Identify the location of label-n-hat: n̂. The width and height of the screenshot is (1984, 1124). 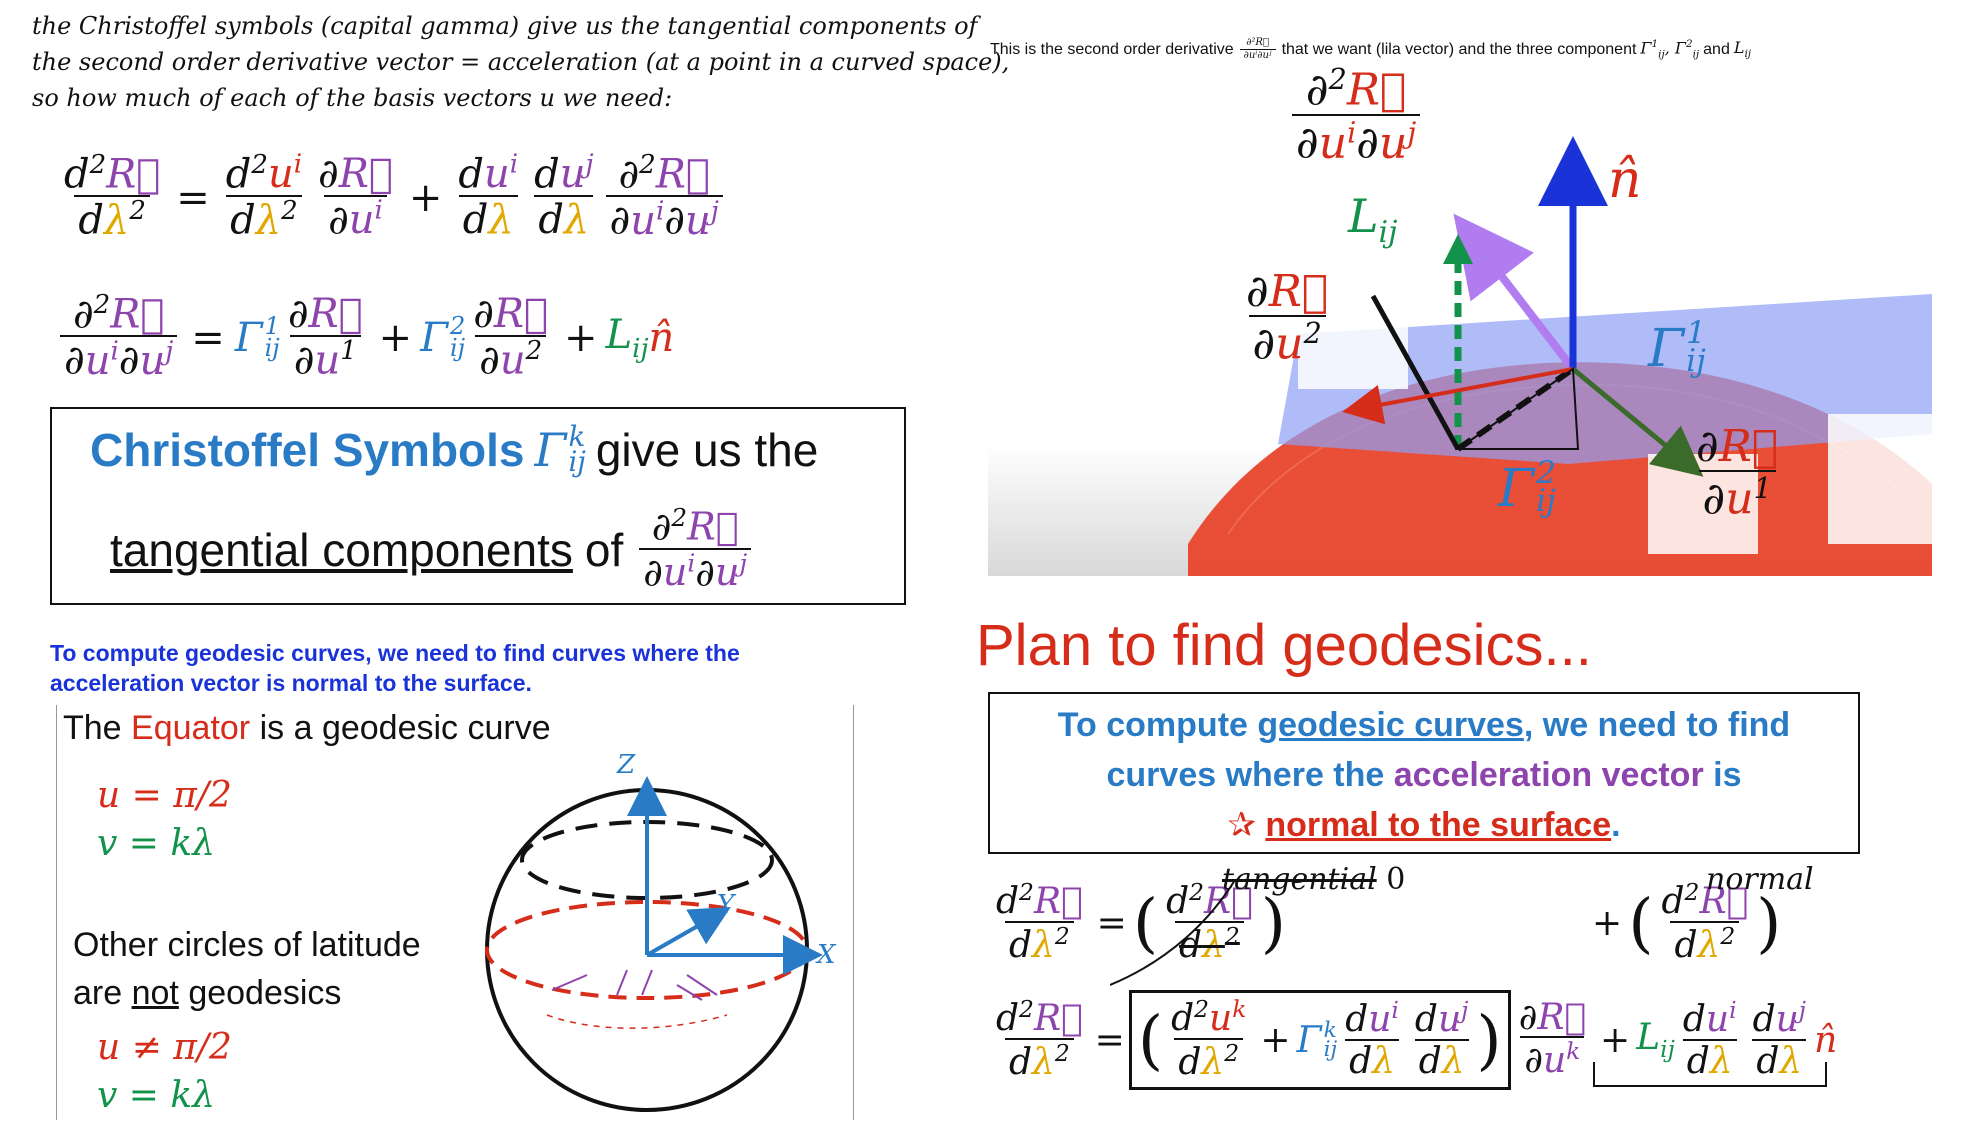
(1625, 180).